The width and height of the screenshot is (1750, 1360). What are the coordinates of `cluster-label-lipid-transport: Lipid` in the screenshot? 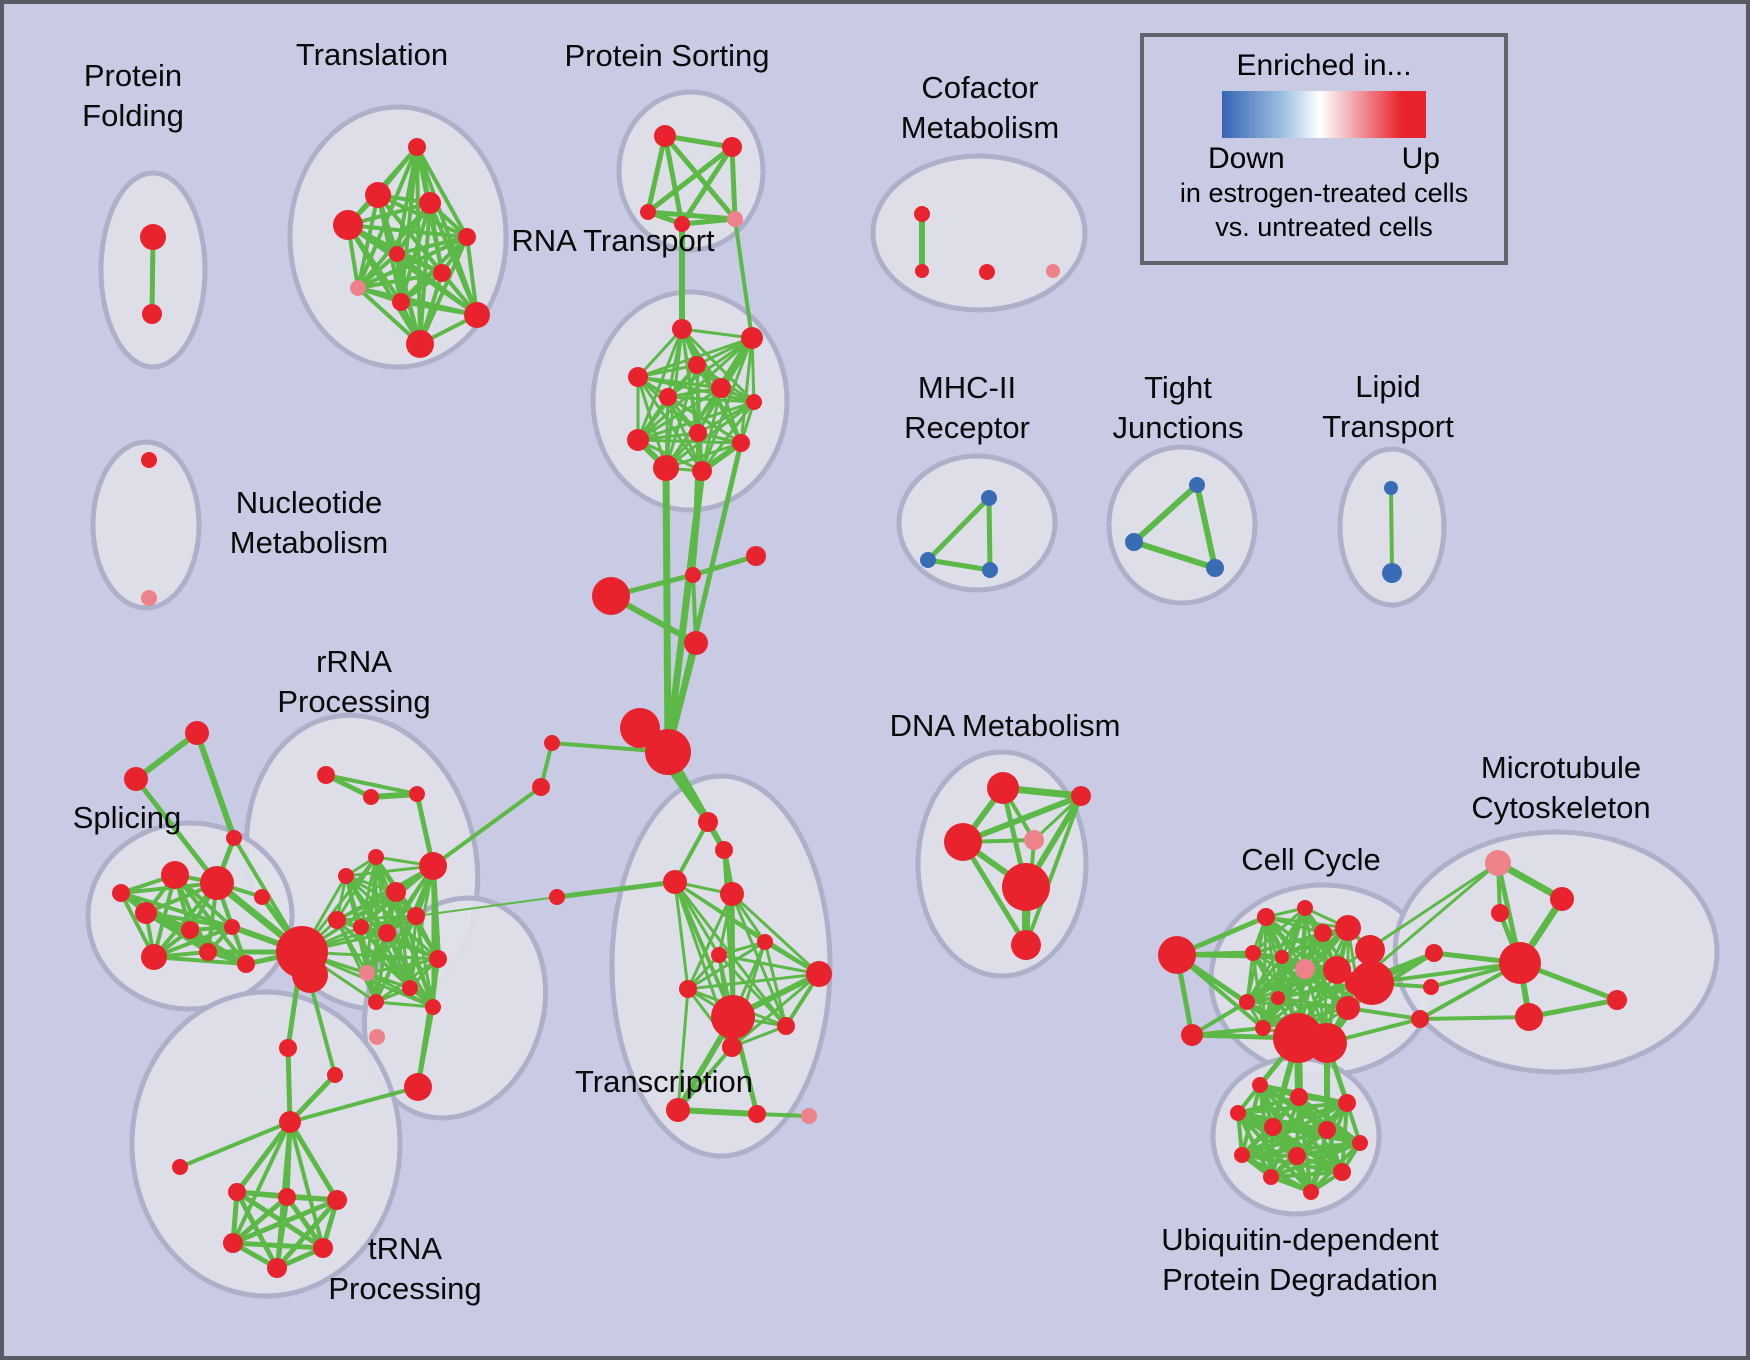 It's located at (1388, 386).